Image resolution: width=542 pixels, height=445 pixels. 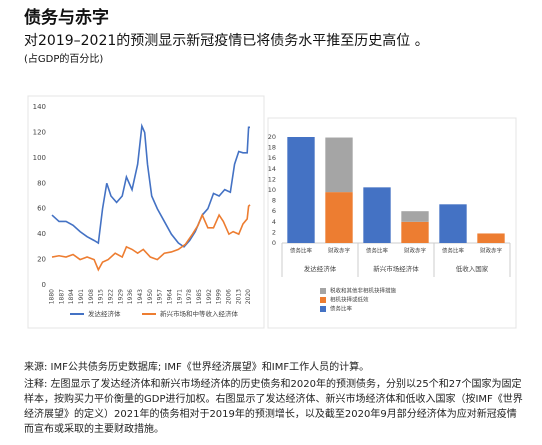 I want to click on x-tick-label: 1908, so click(x=91, y=296).